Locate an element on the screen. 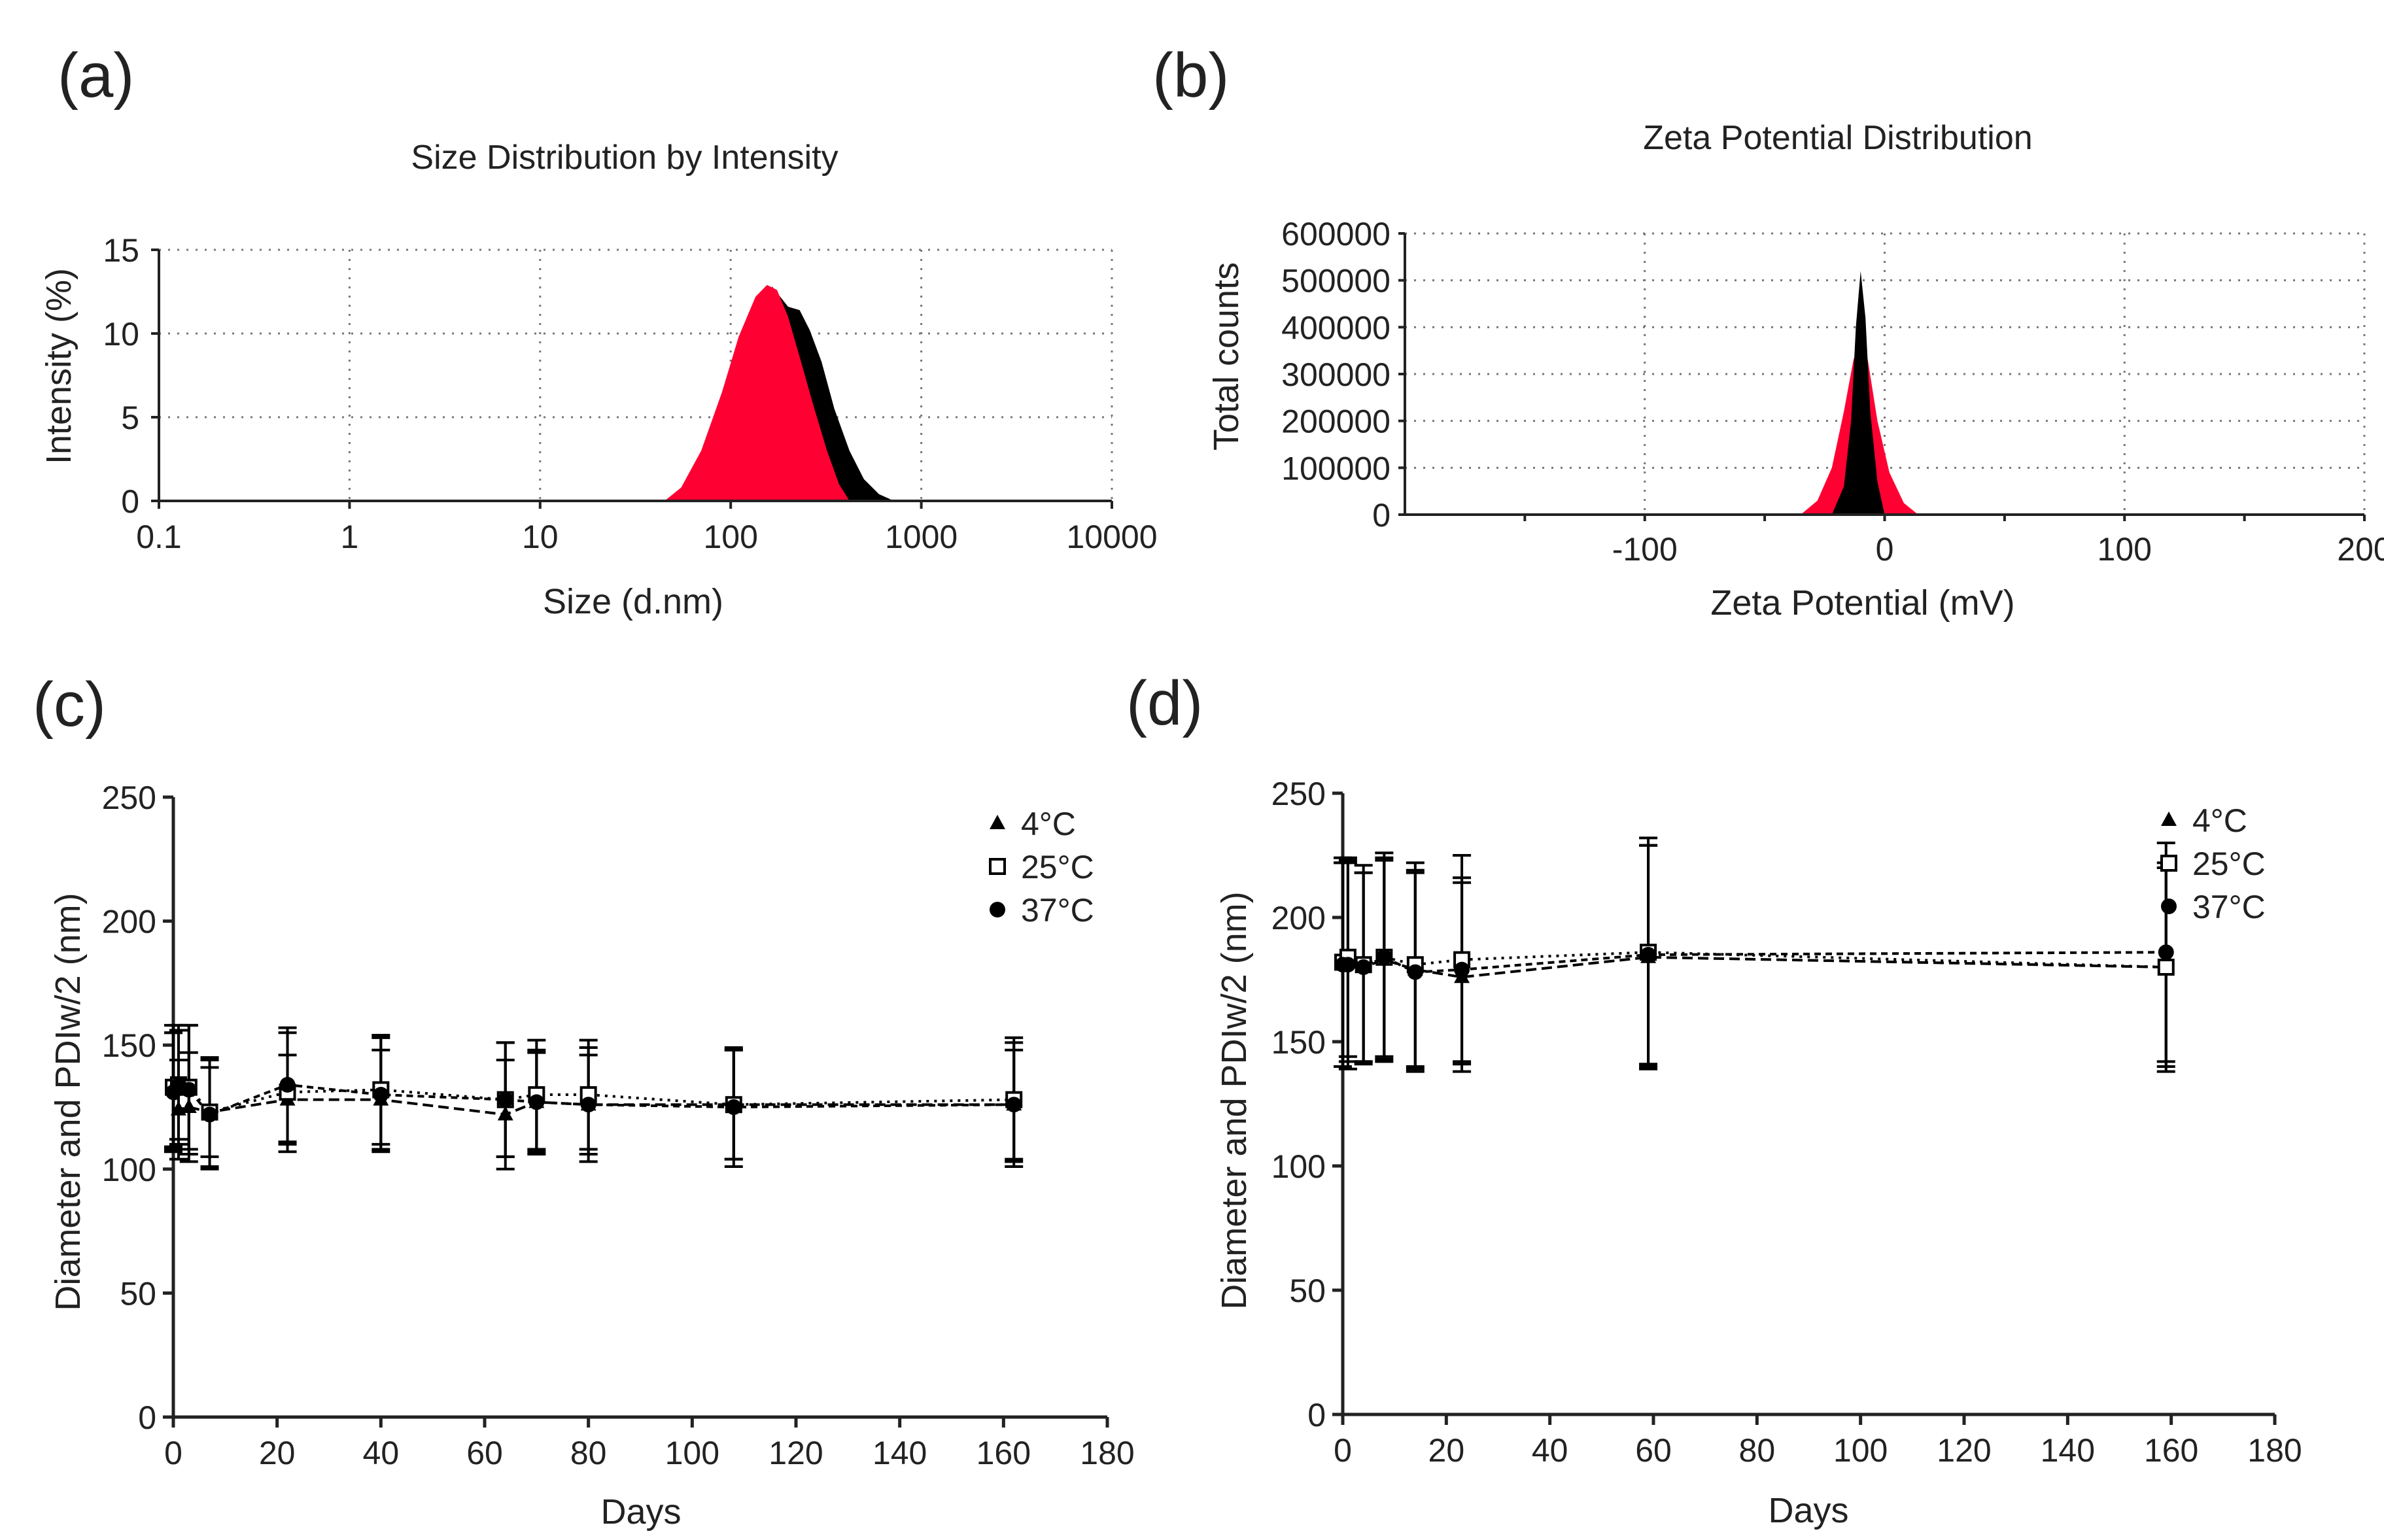 This screenshot has height=1540, width=2384. y-tick-label: 500000 is located at coordinates (1336, 281).